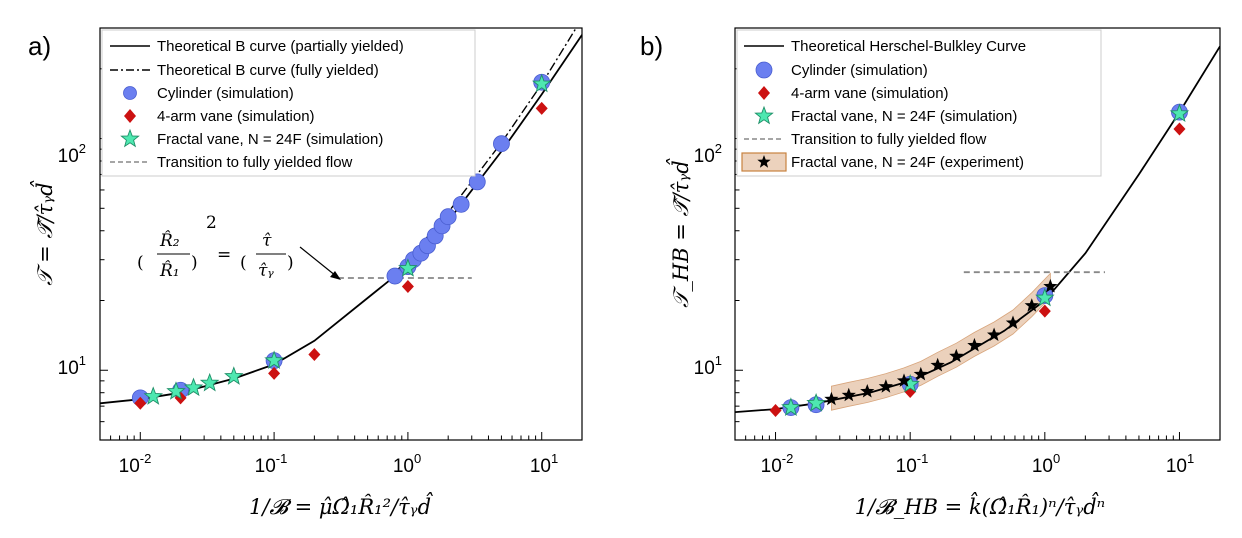  I want to click on y-axis-label: 𝒯_HB = 𝒯̂/τ̂ᵧd̂, so click(679, 233).